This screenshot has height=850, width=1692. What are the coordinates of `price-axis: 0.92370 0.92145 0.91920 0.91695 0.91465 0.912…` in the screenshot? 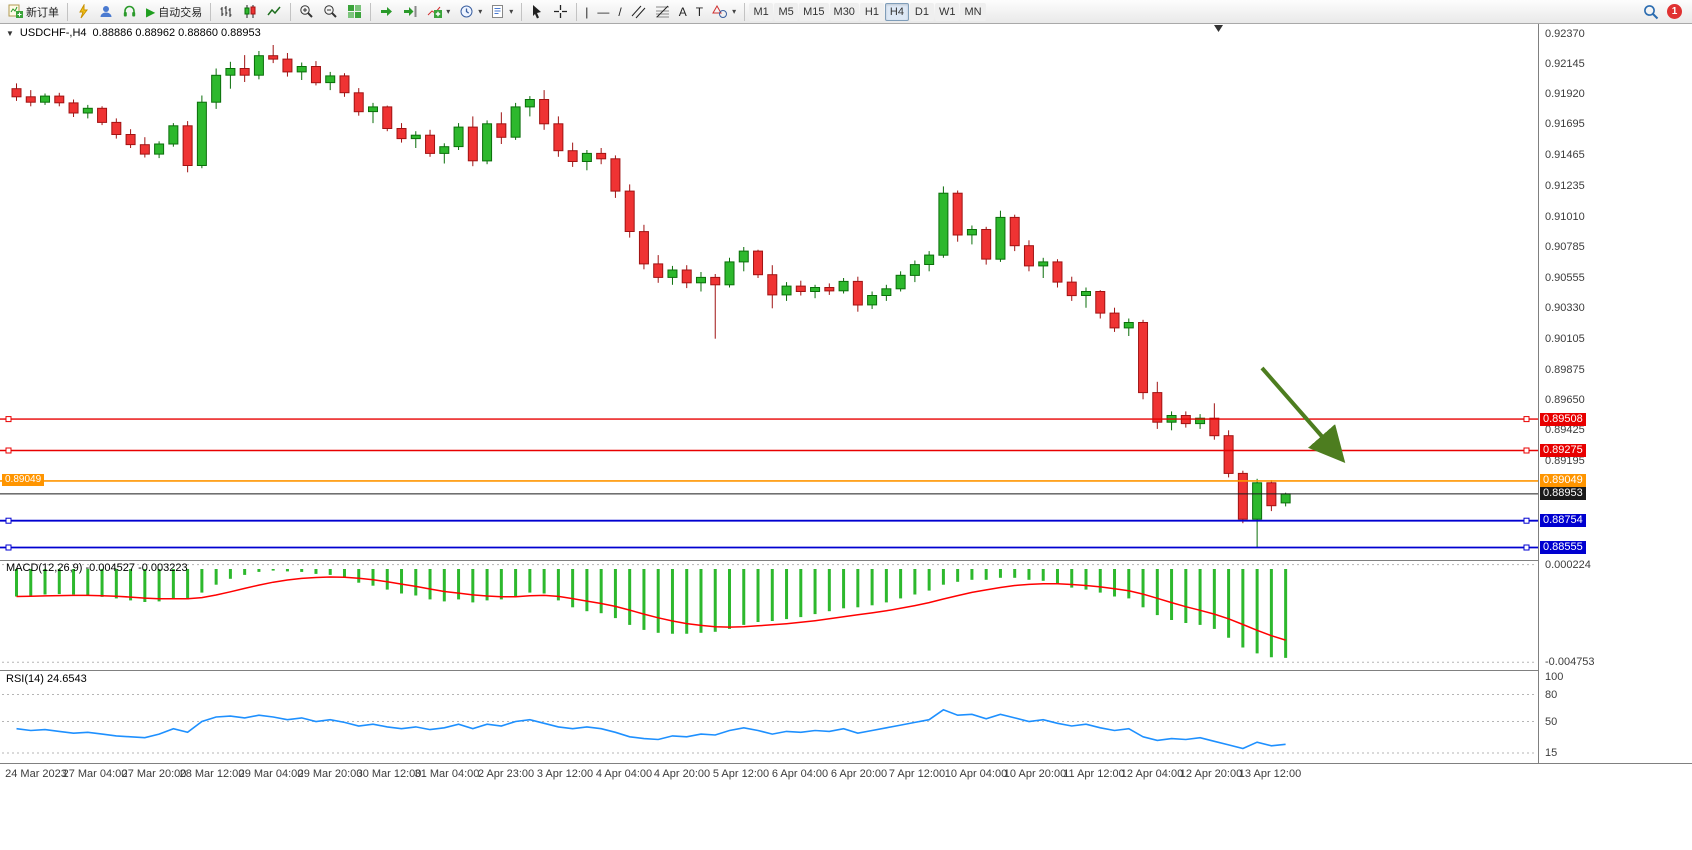 It's located at (1615, 393).